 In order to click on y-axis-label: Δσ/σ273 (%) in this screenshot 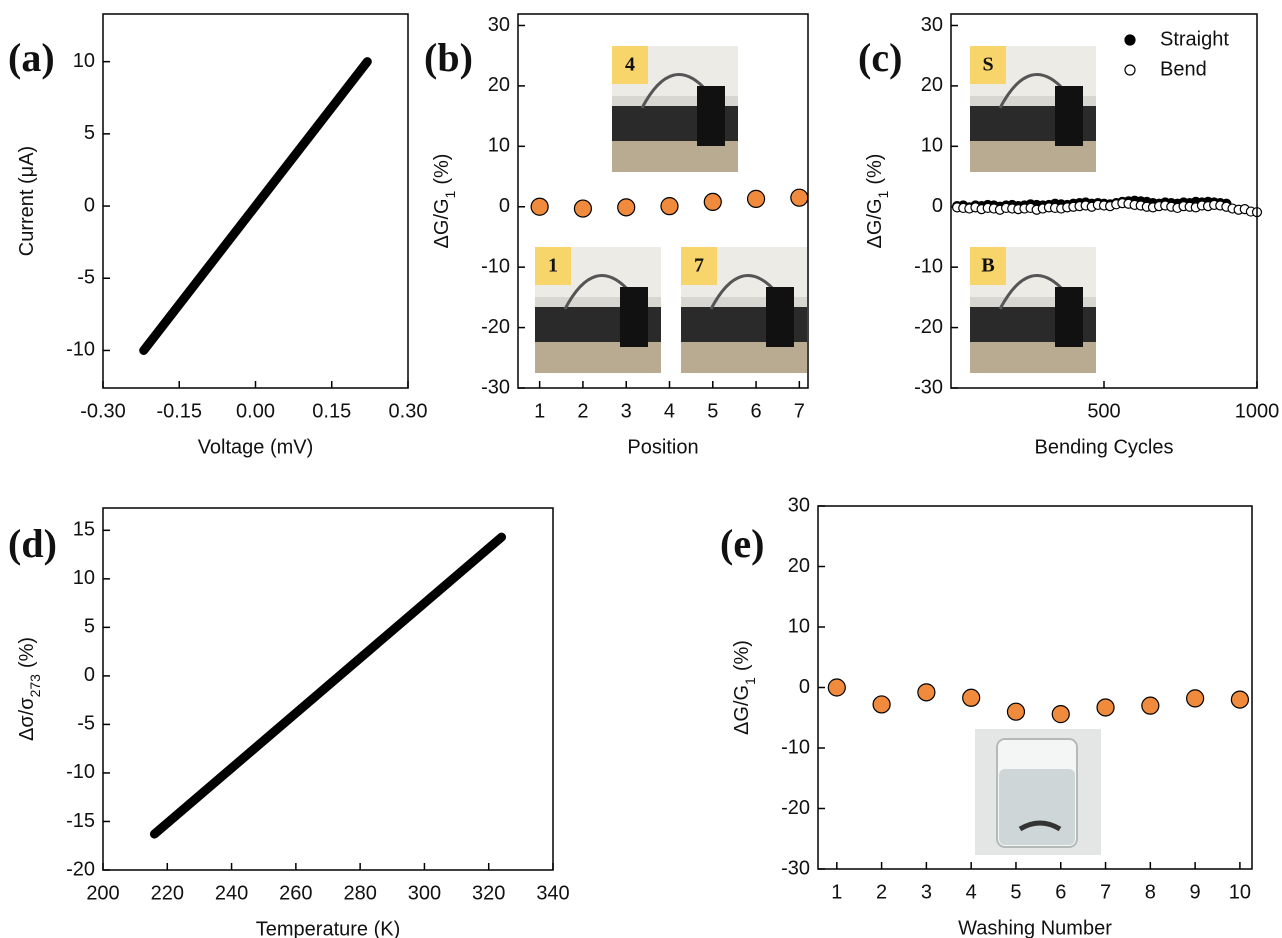, I will do `click(29, 689)`.